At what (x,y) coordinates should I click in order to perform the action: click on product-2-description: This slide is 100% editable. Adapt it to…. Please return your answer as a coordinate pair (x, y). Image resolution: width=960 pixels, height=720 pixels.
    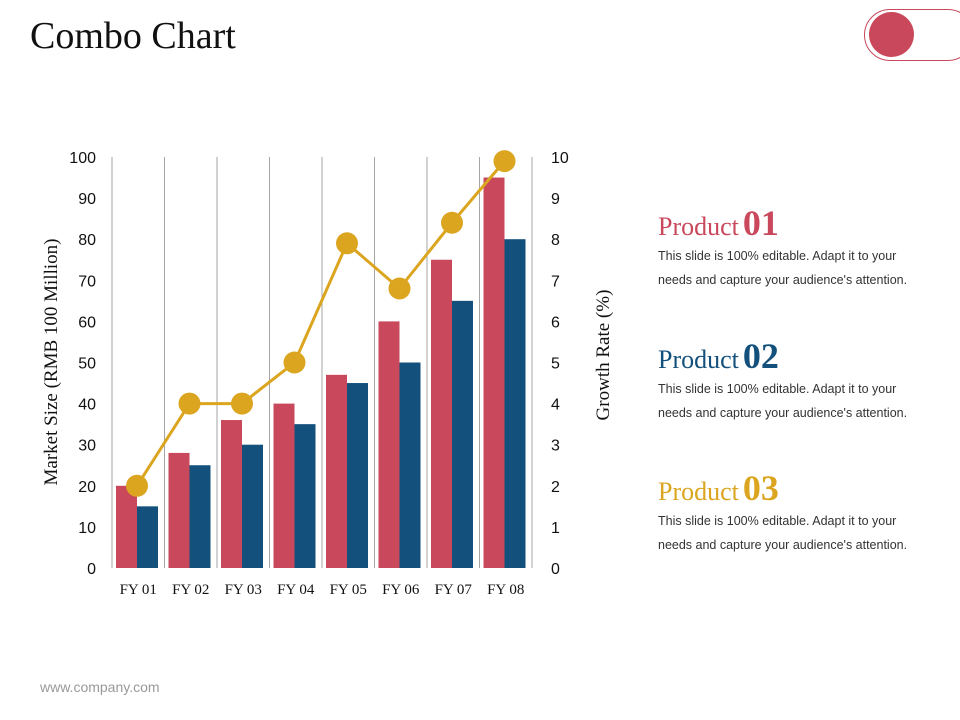
    Looking at the image, I should click on (783, 401).